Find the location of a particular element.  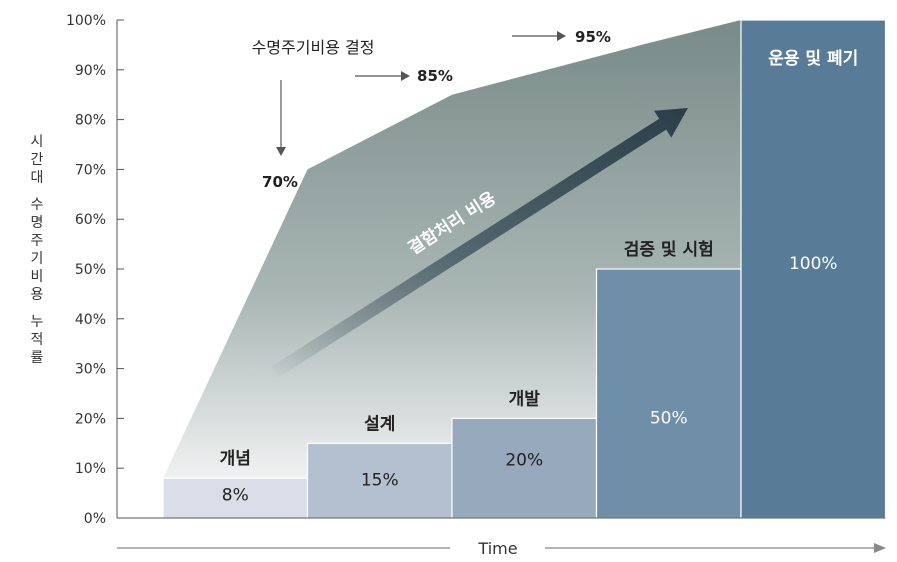

bar-value-label: 8% is located at coordinates (235, 496).